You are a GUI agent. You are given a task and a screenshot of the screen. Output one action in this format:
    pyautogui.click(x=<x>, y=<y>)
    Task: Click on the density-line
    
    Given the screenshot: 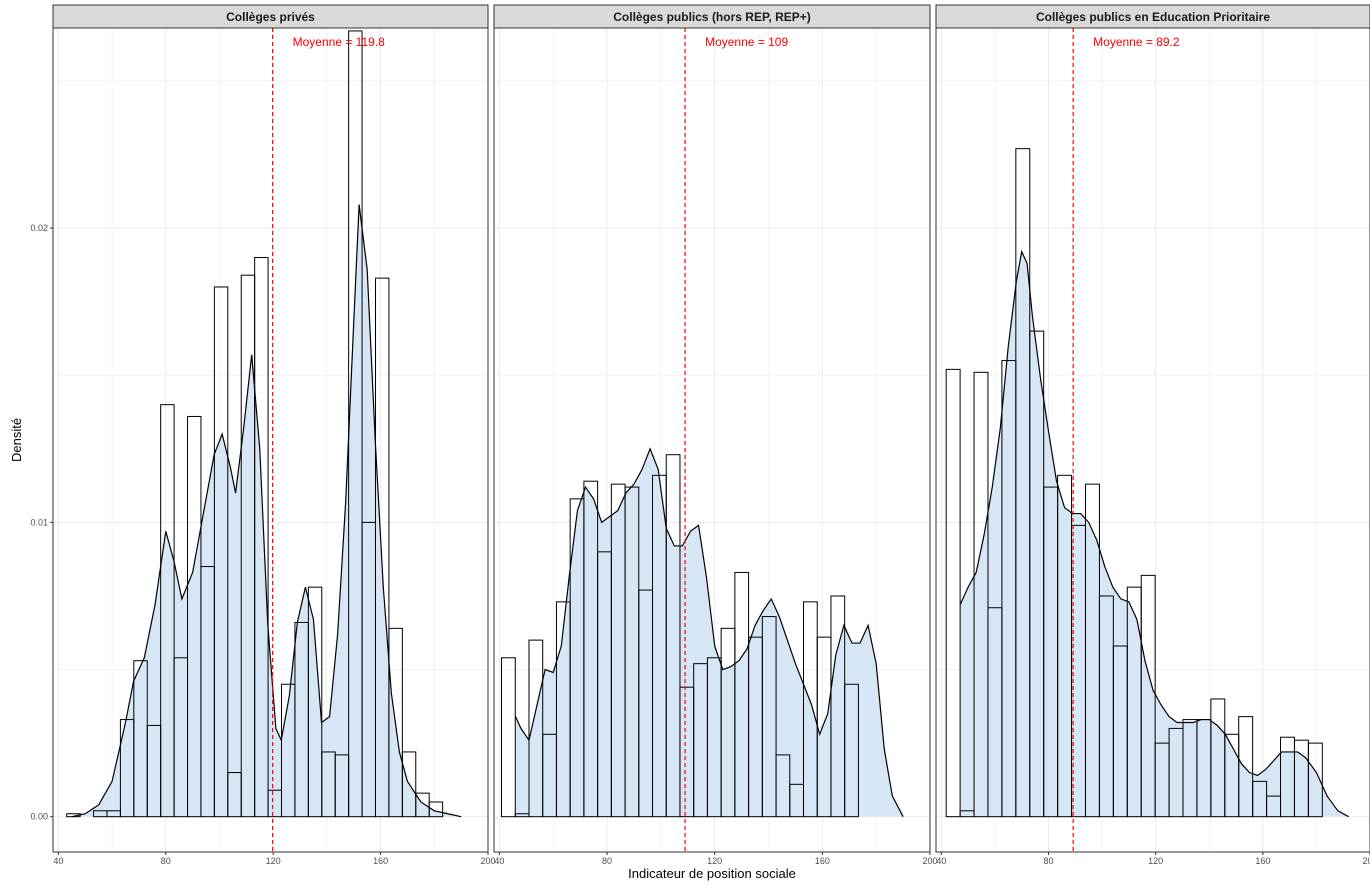 What is the action you would take?
    pyautogui.click(x=709, y=632)
    